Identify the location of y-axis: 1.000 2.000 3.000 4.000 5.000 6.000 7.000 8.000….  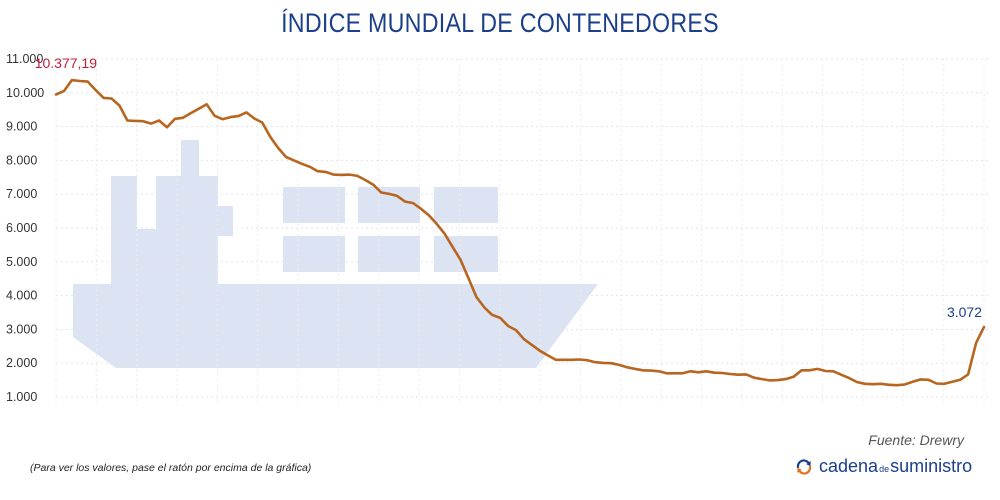
(25, 228).